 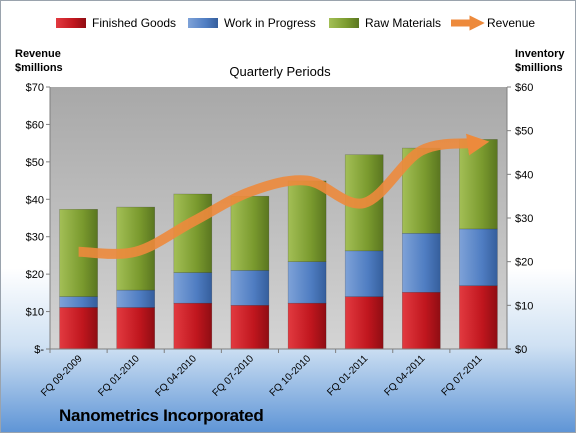 I want to click on x-tick-label-4: FQ 10-2010, so click(x=291, y=376).